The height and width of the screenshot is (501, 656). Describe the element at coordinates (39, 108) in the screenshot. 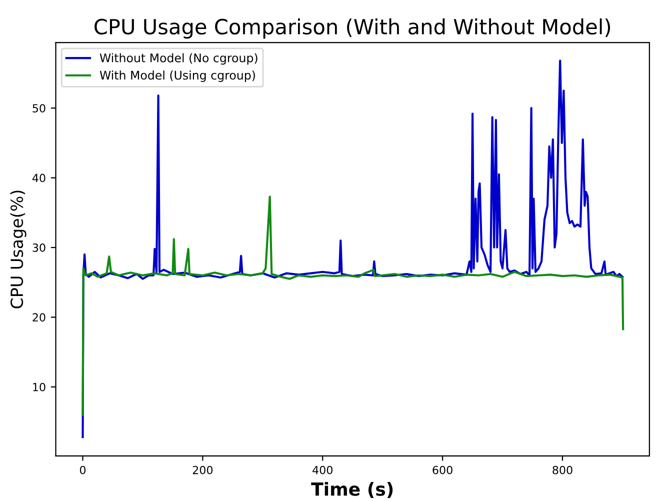

I see `y-tick-label: 50` at that location.